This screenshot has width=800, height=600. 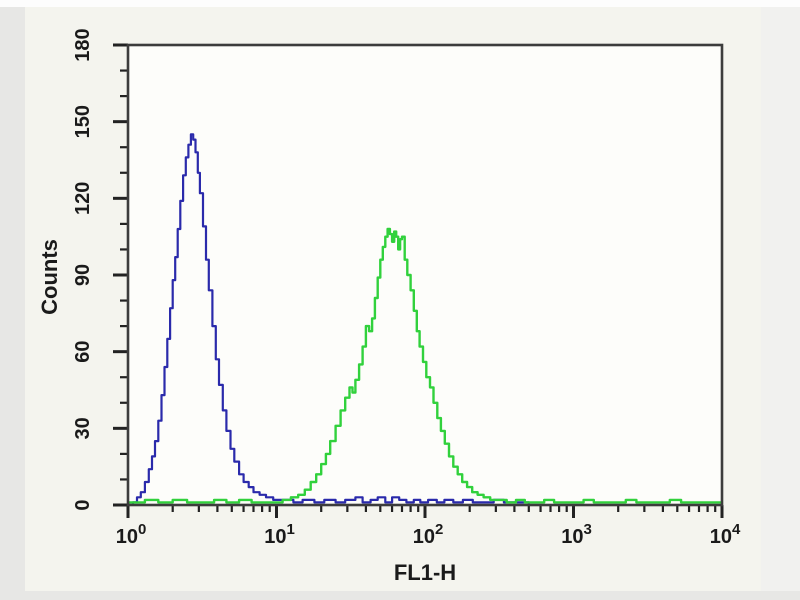 I want to click on x-axis-title: FL1-H, so click(x=425, y=572).